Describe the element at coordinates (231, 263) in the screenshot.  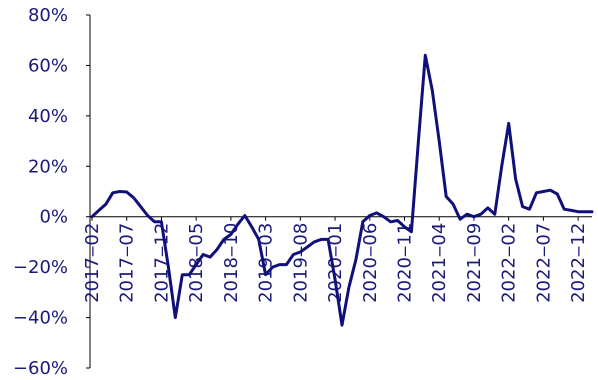
I see `x-tick-label: 2018‒10` at that location.